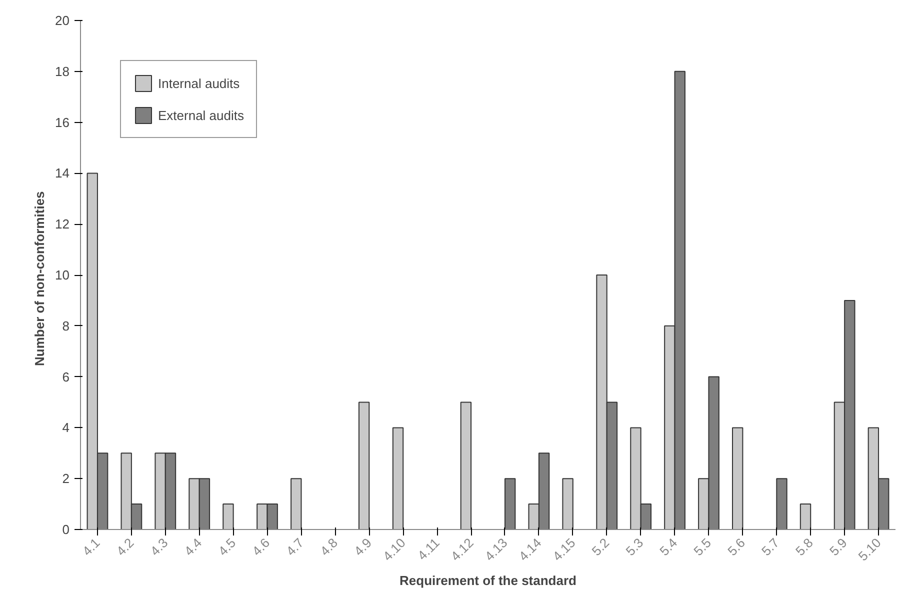 The image size is (909, 595). Describe the element at coordinates (869, 549) in the screenshot. I see `x-tick-label: 5.10` at that location.